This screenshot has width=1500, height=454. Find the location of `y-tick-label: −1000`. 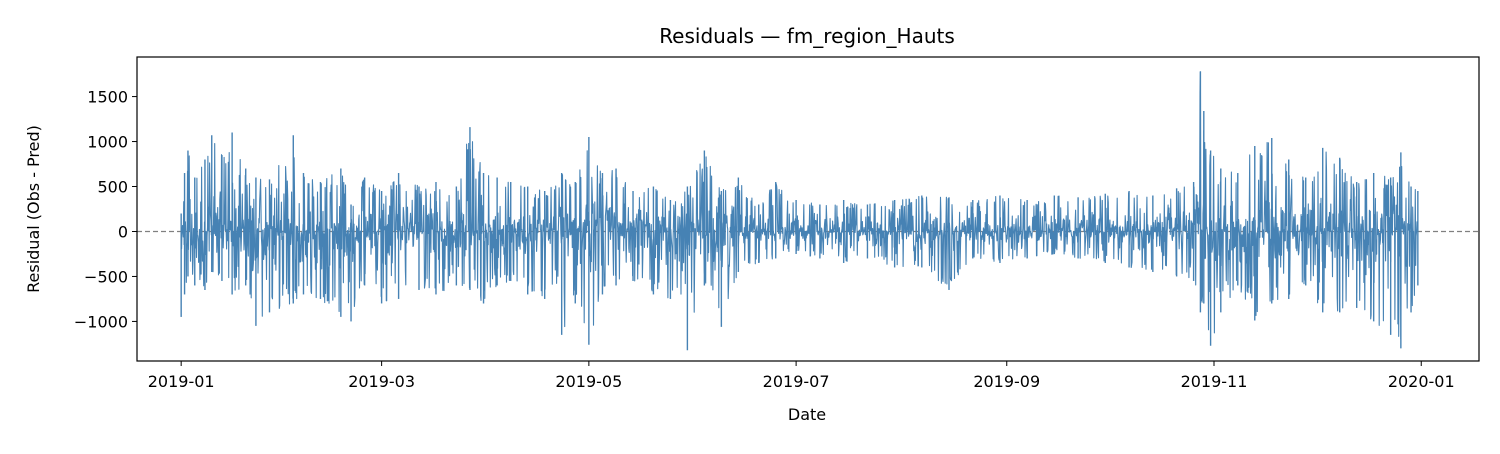

y-tick-label: −1000 is located at coordinates (101, 321).